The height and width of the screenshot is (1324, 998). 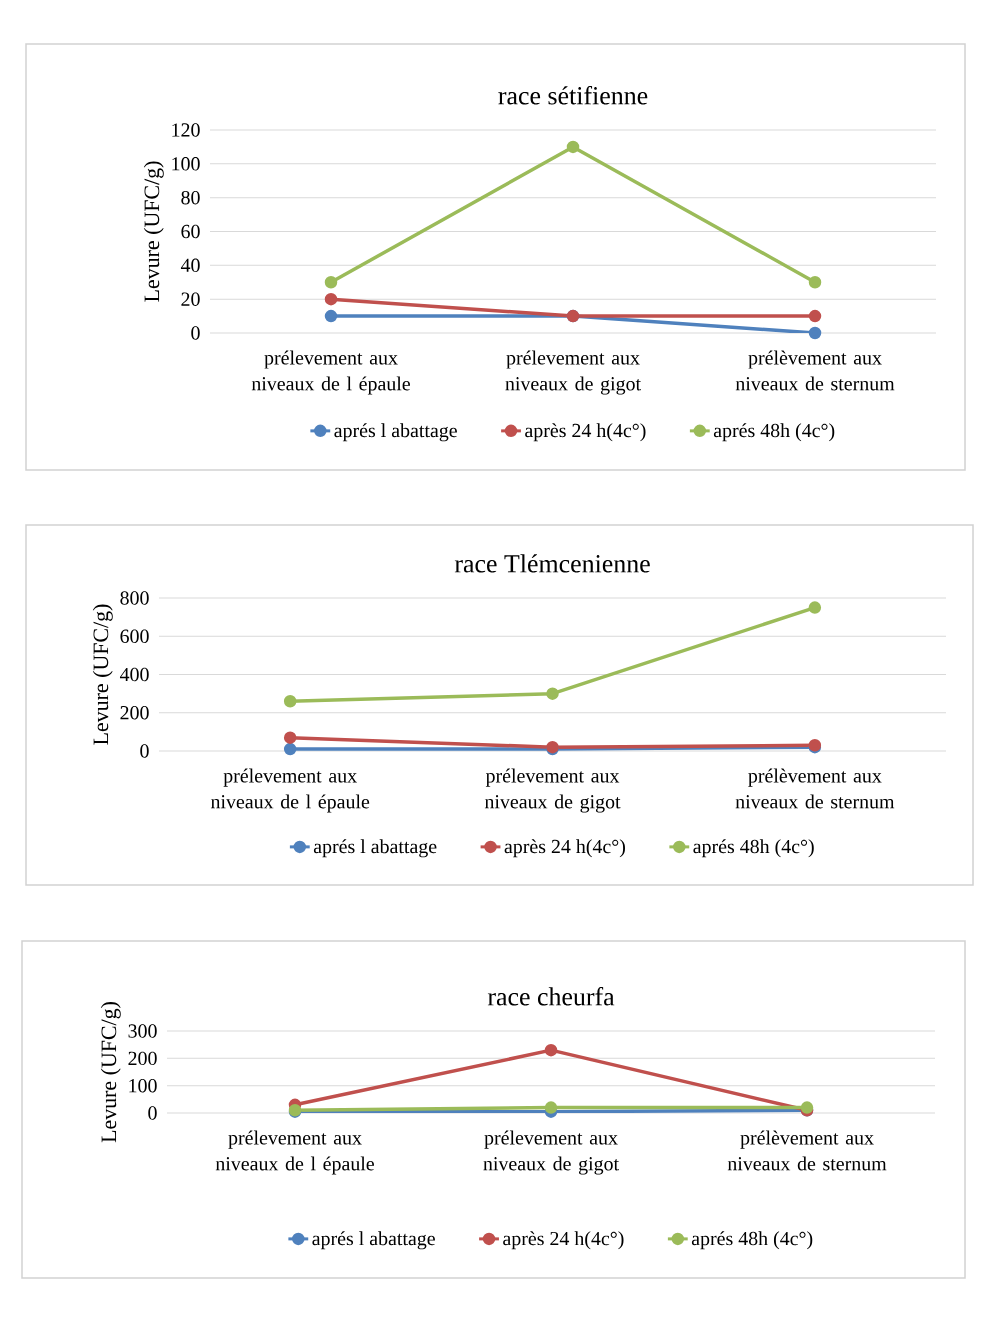 I want to click on y-tick-label: 60, so click(x=190, y=231).